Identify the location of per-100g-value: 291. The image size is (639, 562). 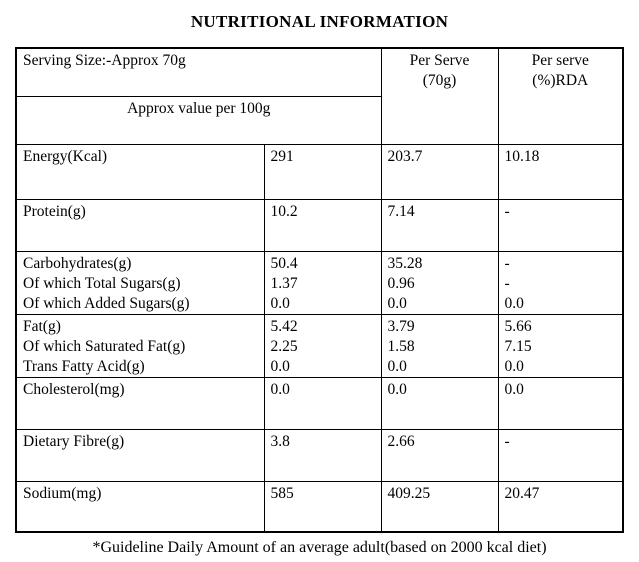
(282, 156).